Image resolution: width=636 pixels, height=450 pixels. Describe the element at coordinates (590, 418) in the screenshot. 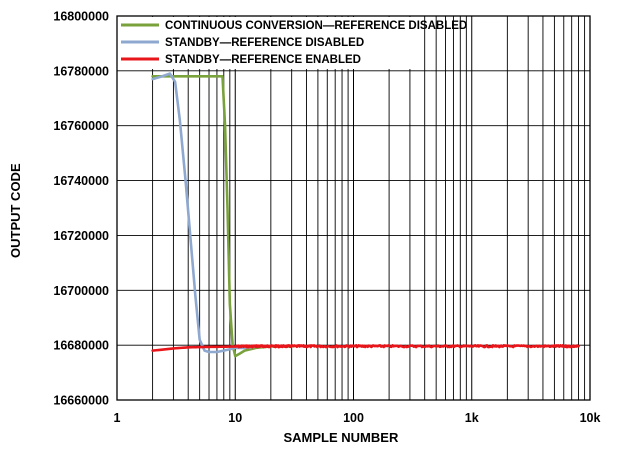

I see `x-tick-label: 10k` at that location.